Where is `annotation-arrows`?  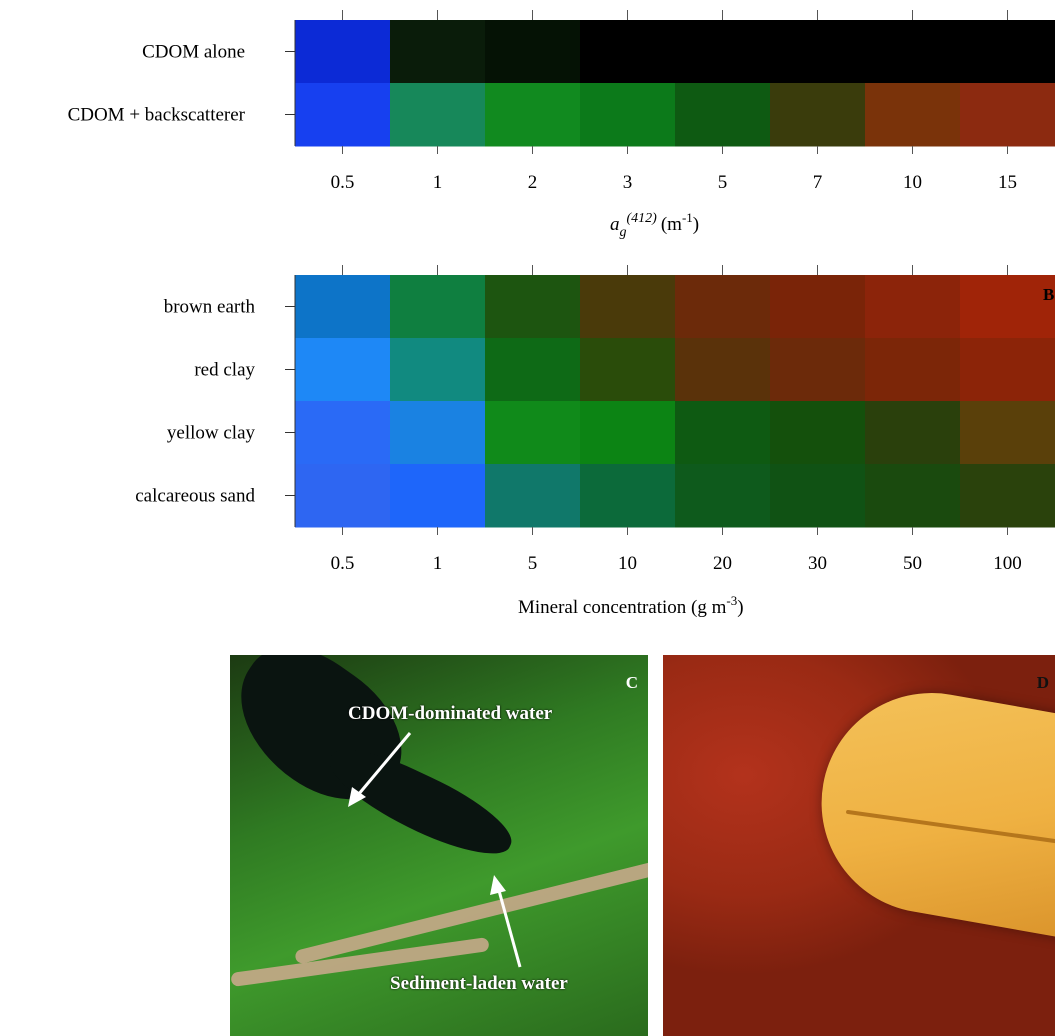 annotation-arrows is located at coordinates (435, 850).